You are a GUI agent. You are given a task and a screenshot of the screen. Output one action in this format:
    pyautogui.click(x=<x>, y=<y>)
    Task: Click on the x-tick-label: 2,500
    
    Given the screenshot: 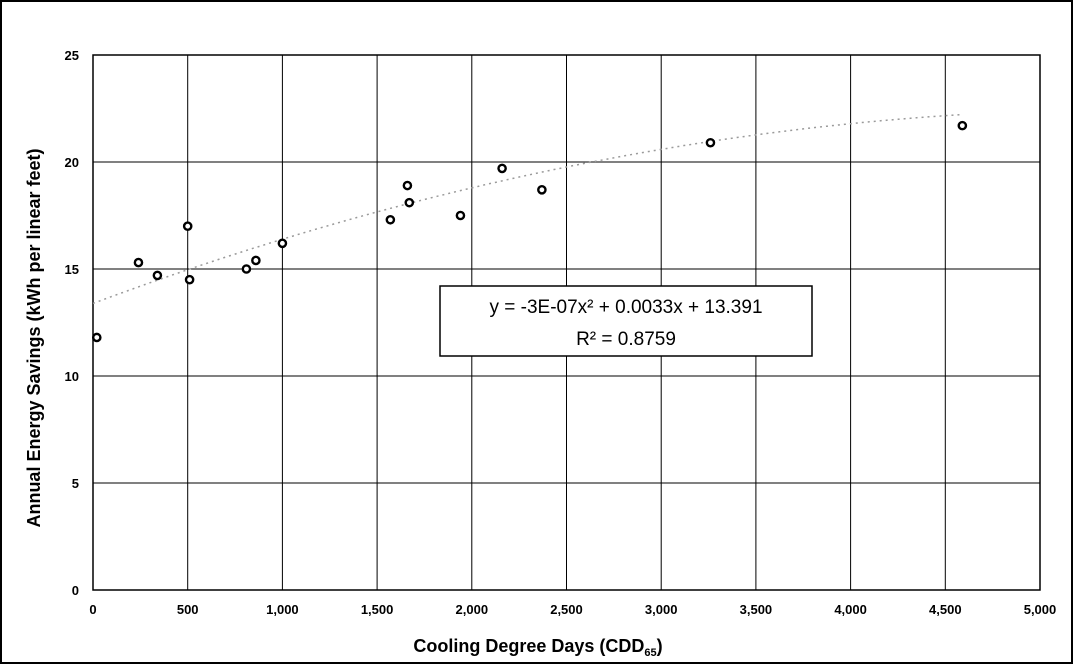 What is the action you would take?
    pyautogui.click(x=566, y=609)
    